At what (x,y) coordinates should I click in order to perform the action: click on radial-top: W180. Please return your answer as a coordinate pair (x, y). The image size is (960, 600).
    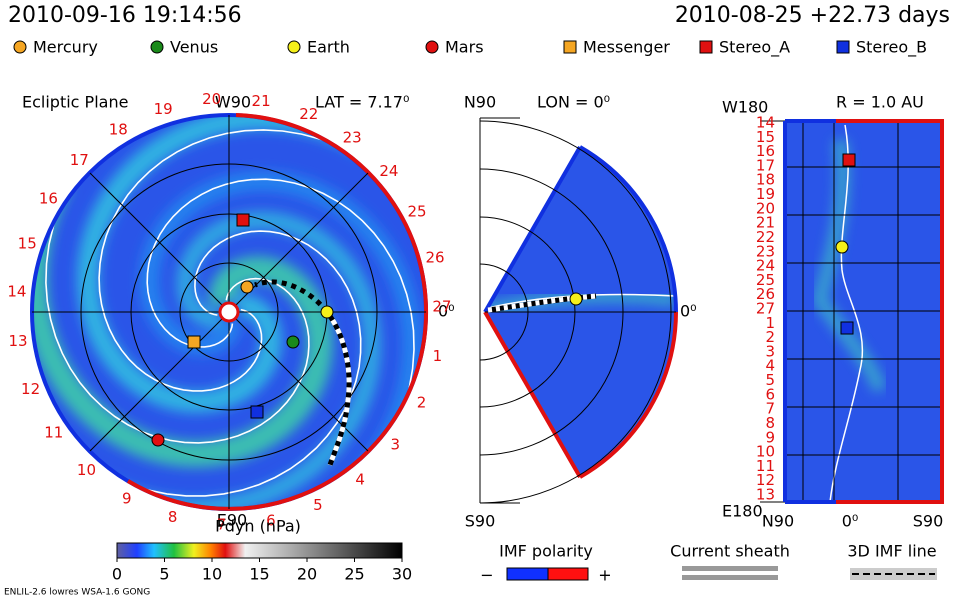
    Looking at the image, I should click on (745, 107).